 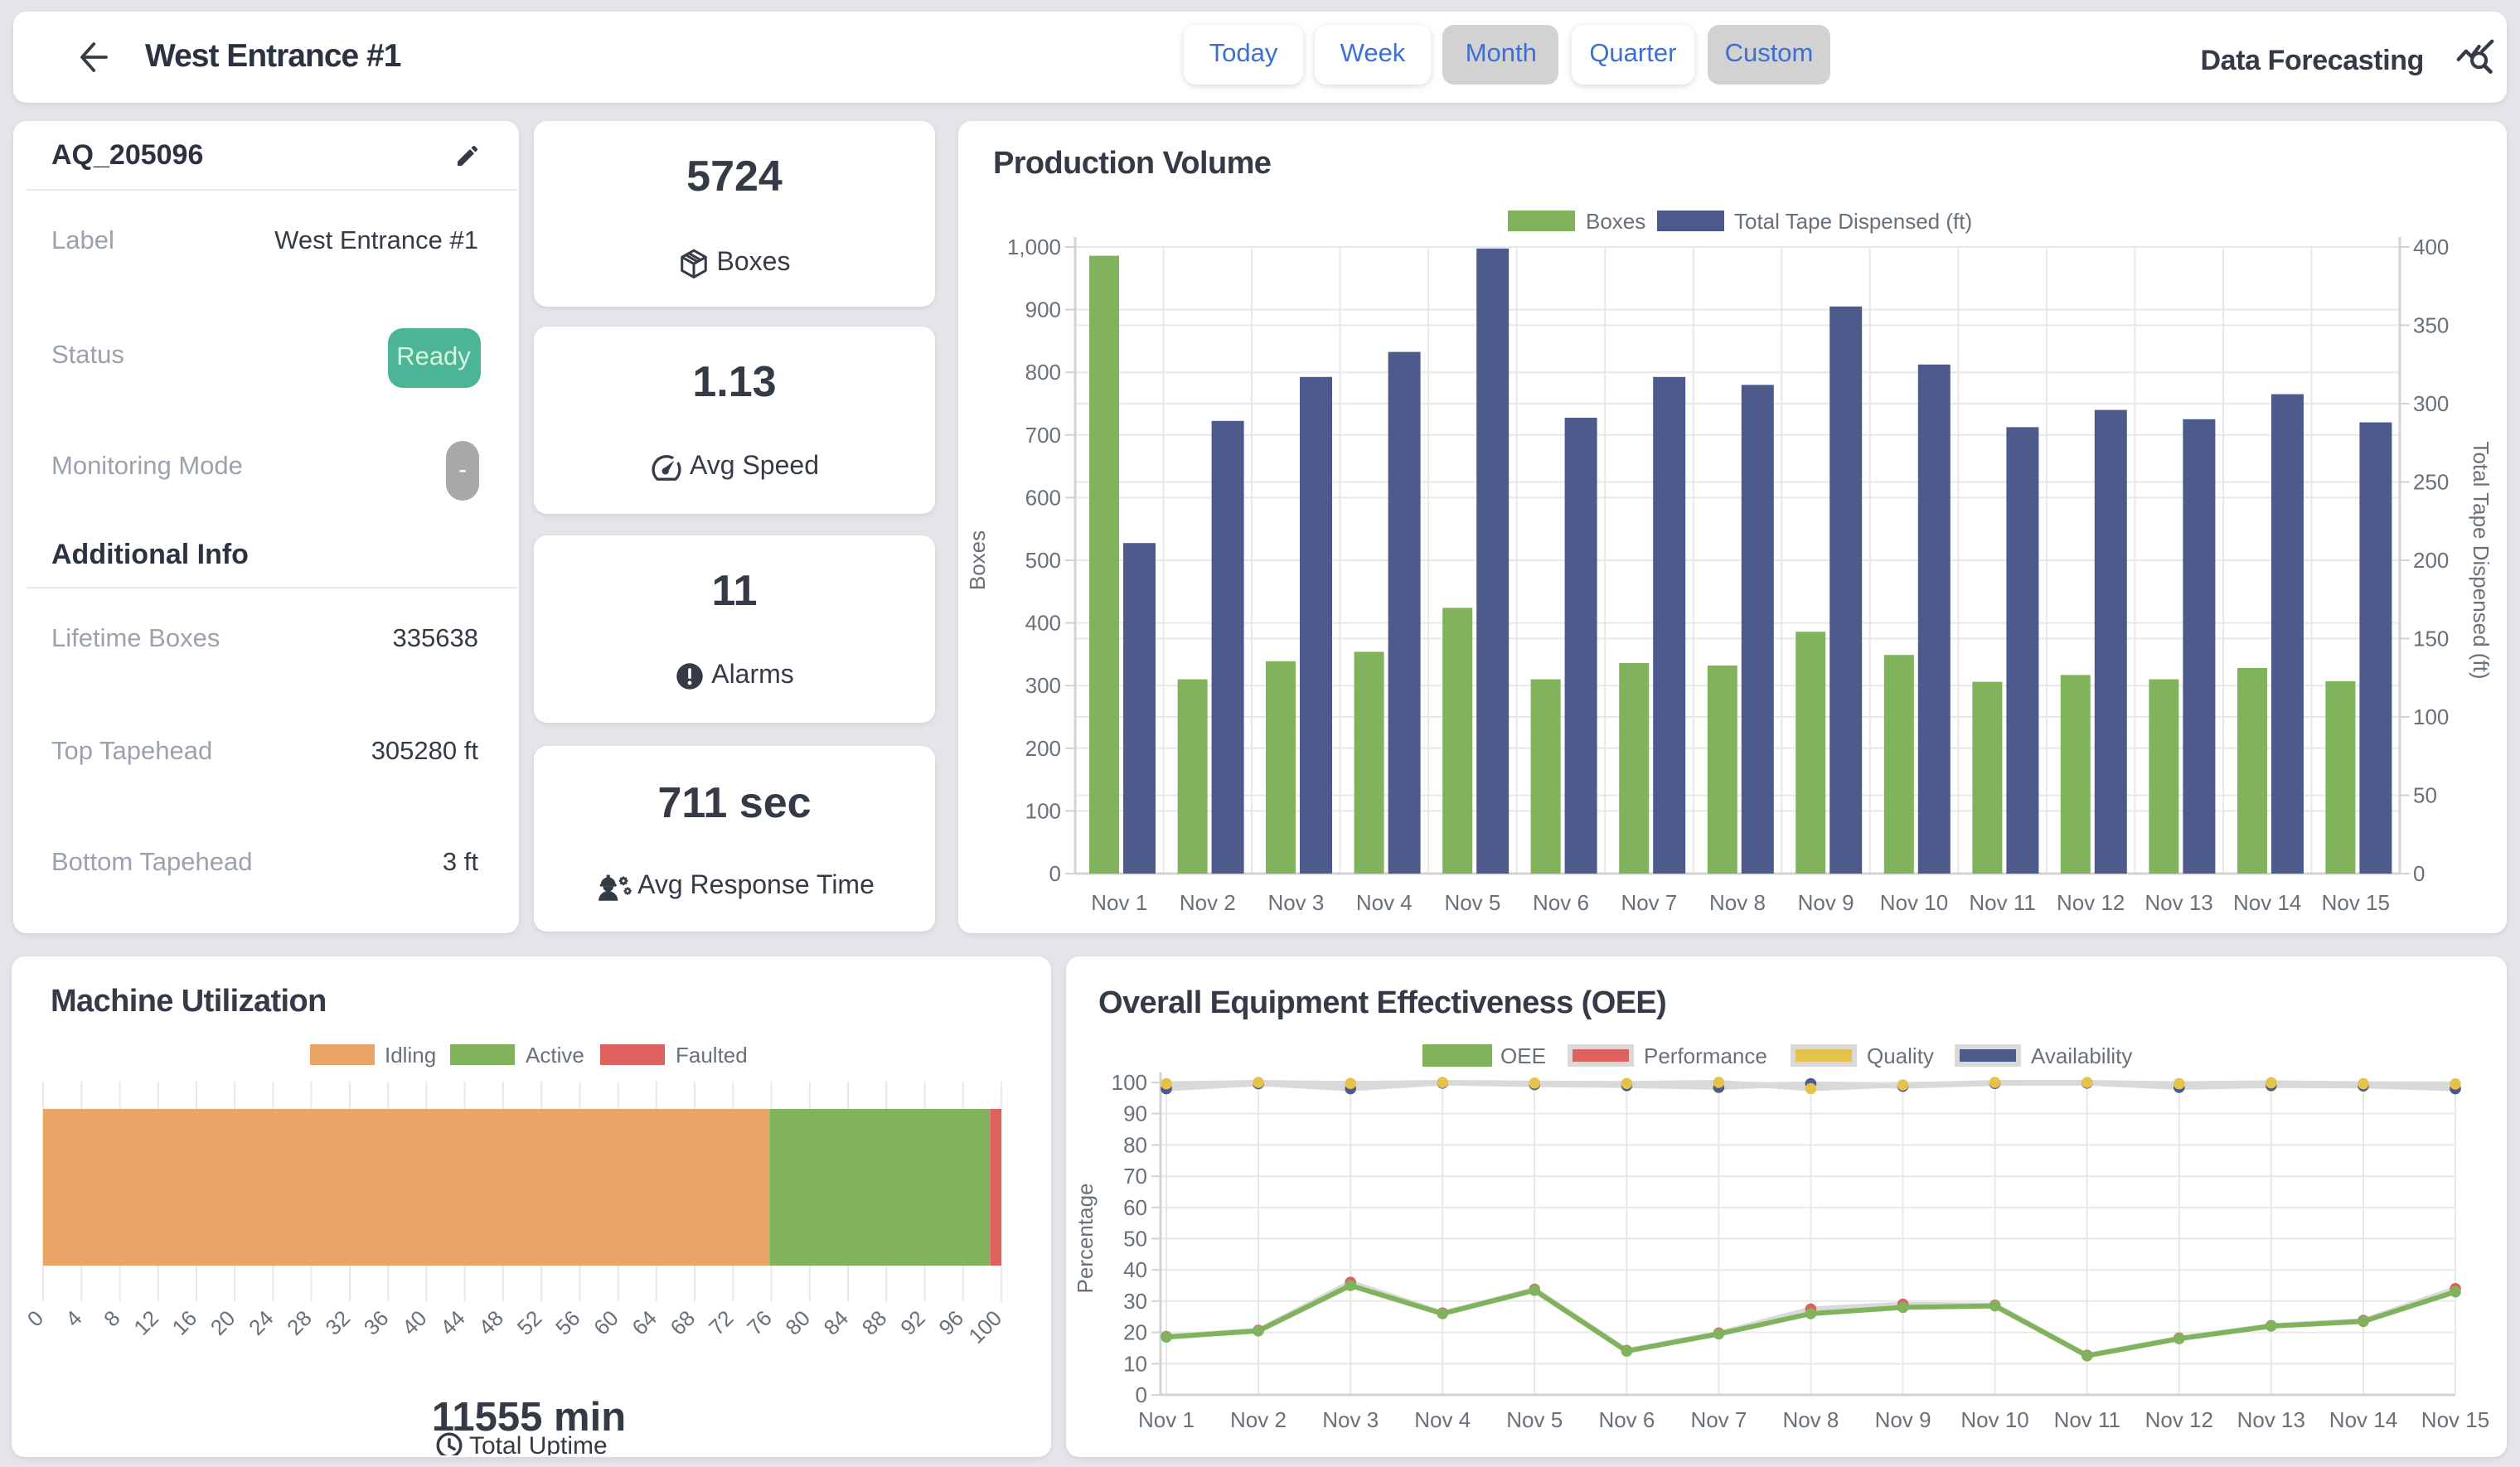 What do you see at coordinates (950, 1323) in the screenshot?
I see `svg-text: 96` at bounding box center [950, 1323].